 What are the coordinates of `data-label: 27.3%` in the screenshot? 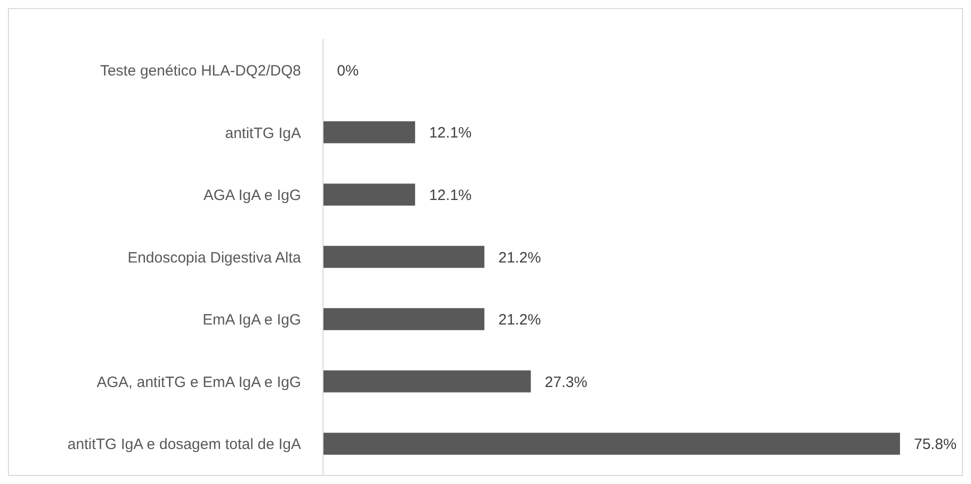 It's located at (566, 382).